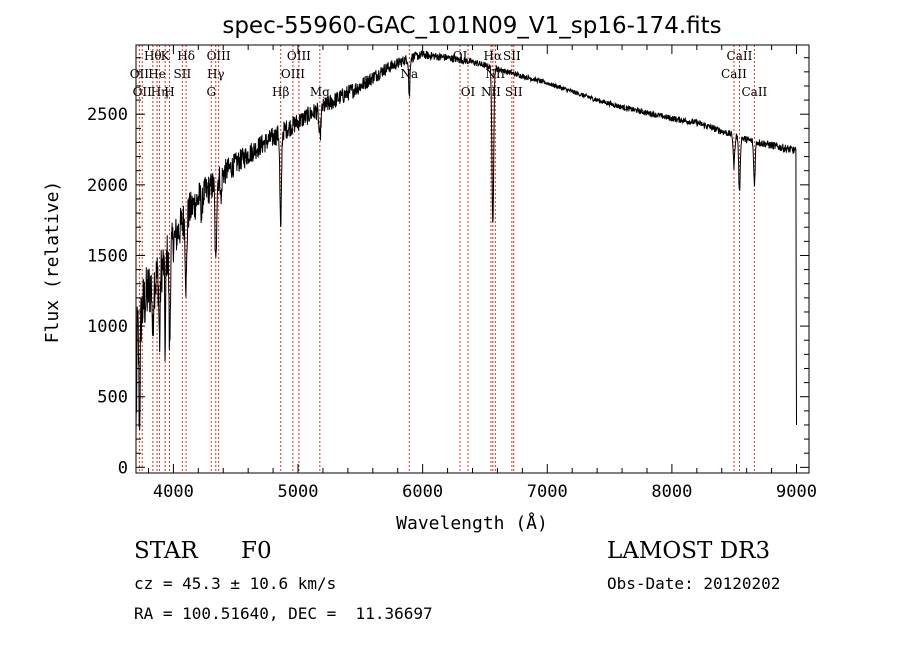 The image size is (900, 649). I want to click on spectral-line-label: Na, so click(409, 74).